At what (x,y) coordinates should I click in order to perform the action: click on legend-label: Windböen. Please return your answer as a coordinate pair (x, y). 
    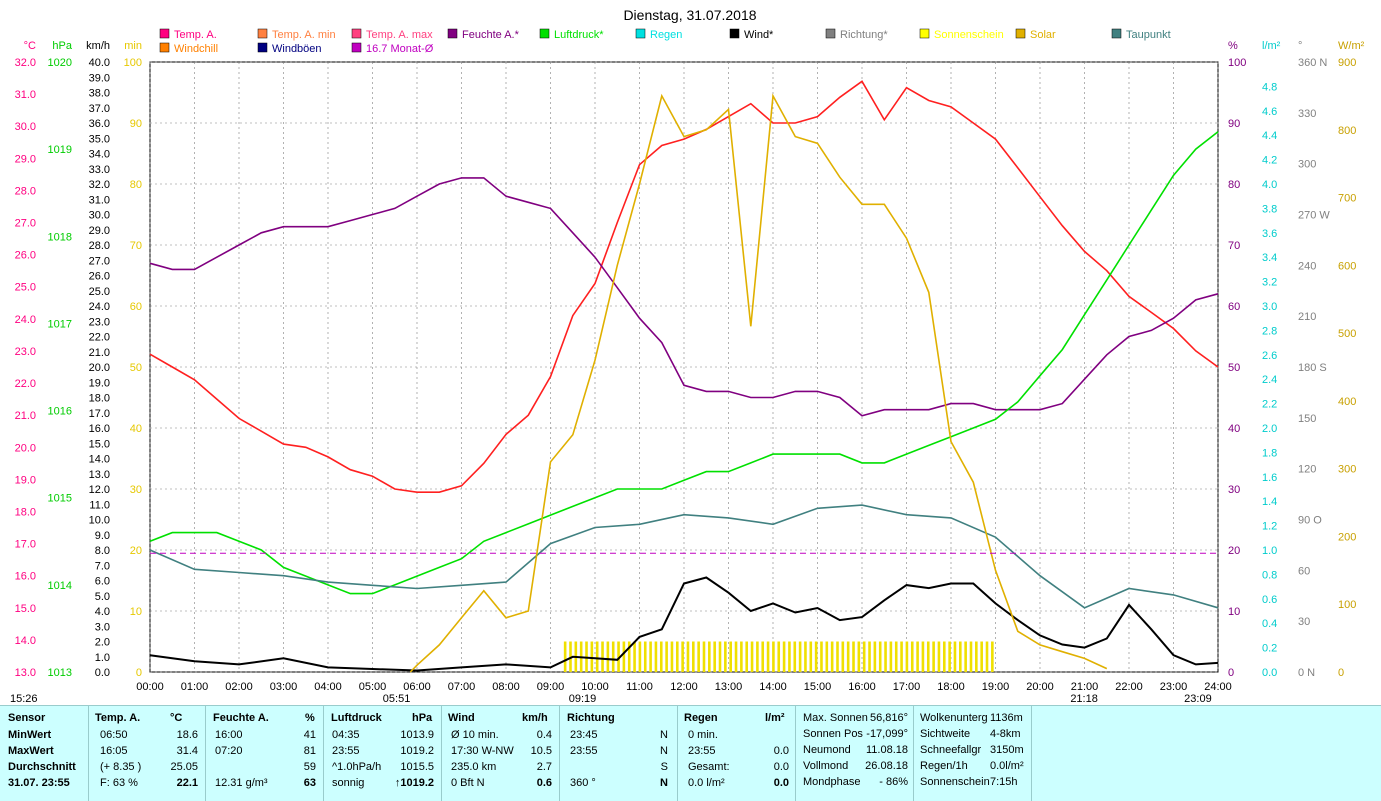
    Looking at the image, I should click on (297, 49).